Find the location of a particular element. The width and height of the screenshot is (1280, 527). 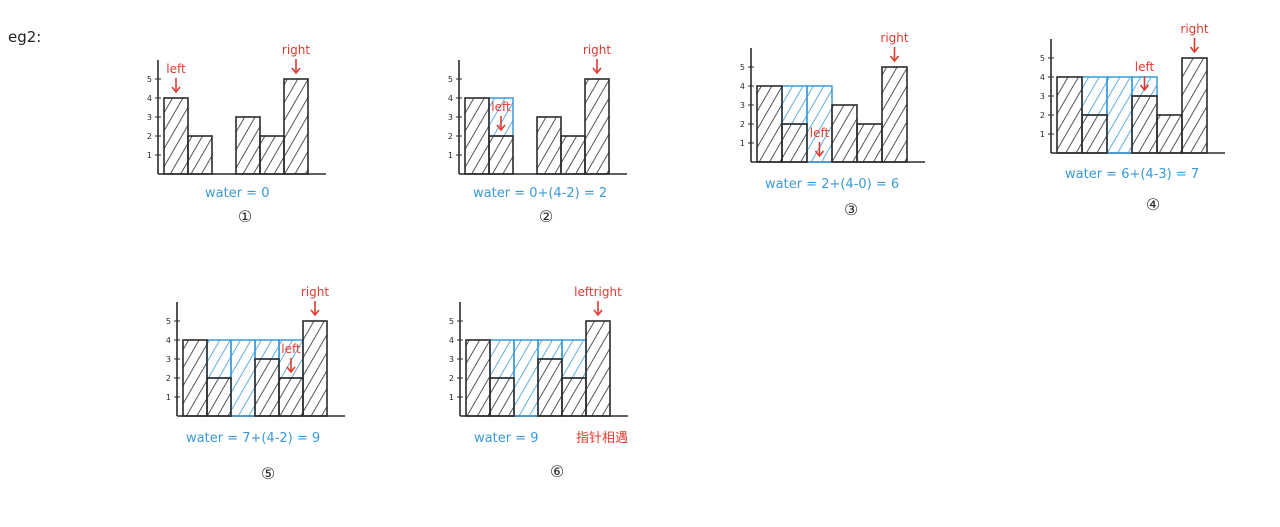

diagram-3: 1 2 3 4 5 left right water = 2+(4-0) = 6 ③ is located at coordinates (832, 125).